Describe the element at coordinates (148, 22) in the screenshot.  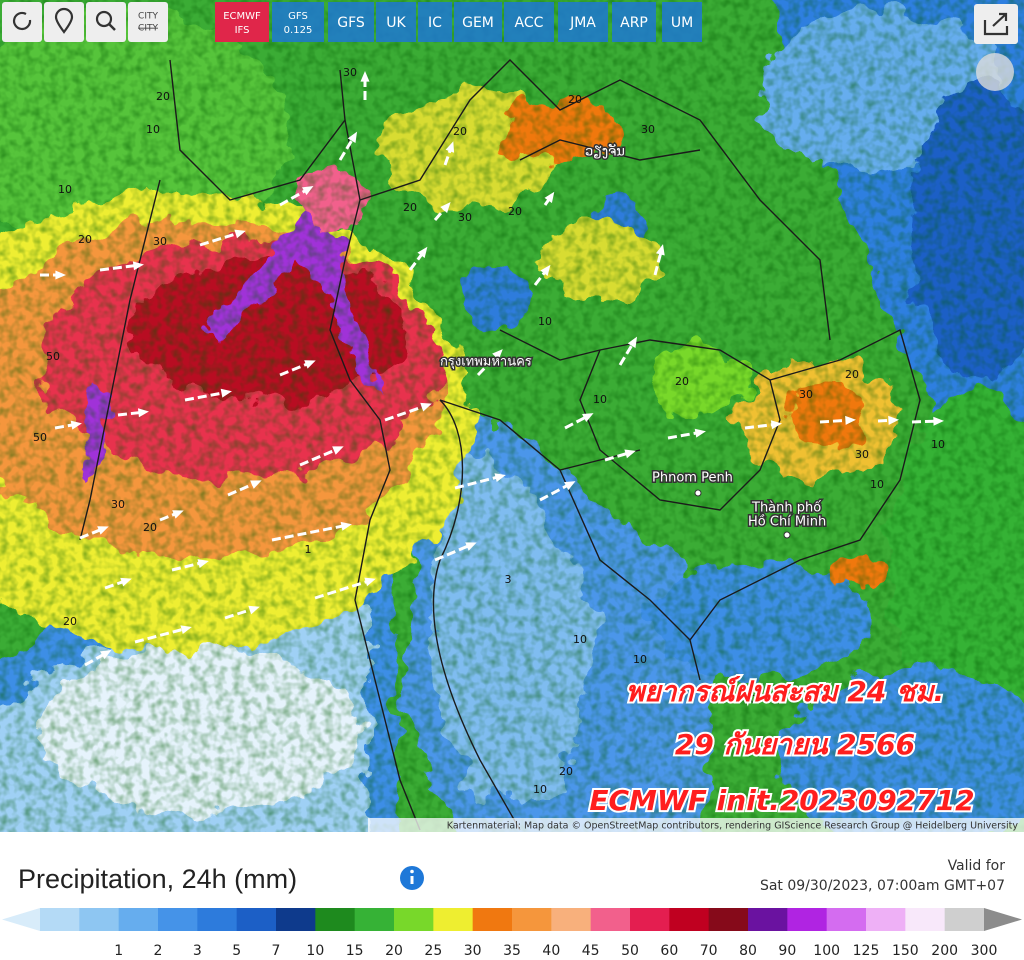
I see `city-button` at that location.